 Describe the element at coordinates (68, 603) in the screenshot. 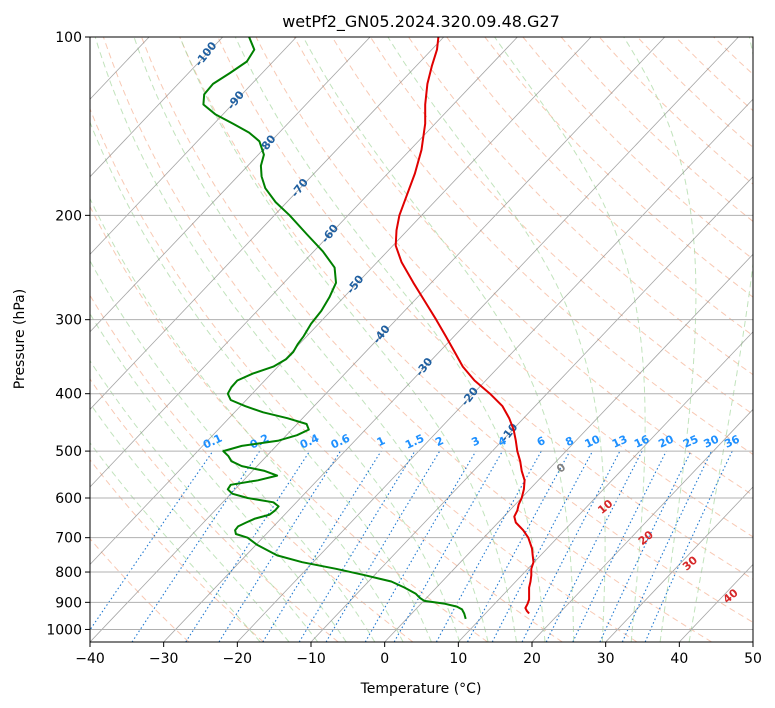

I see `y-tick-label: 900` at that location.